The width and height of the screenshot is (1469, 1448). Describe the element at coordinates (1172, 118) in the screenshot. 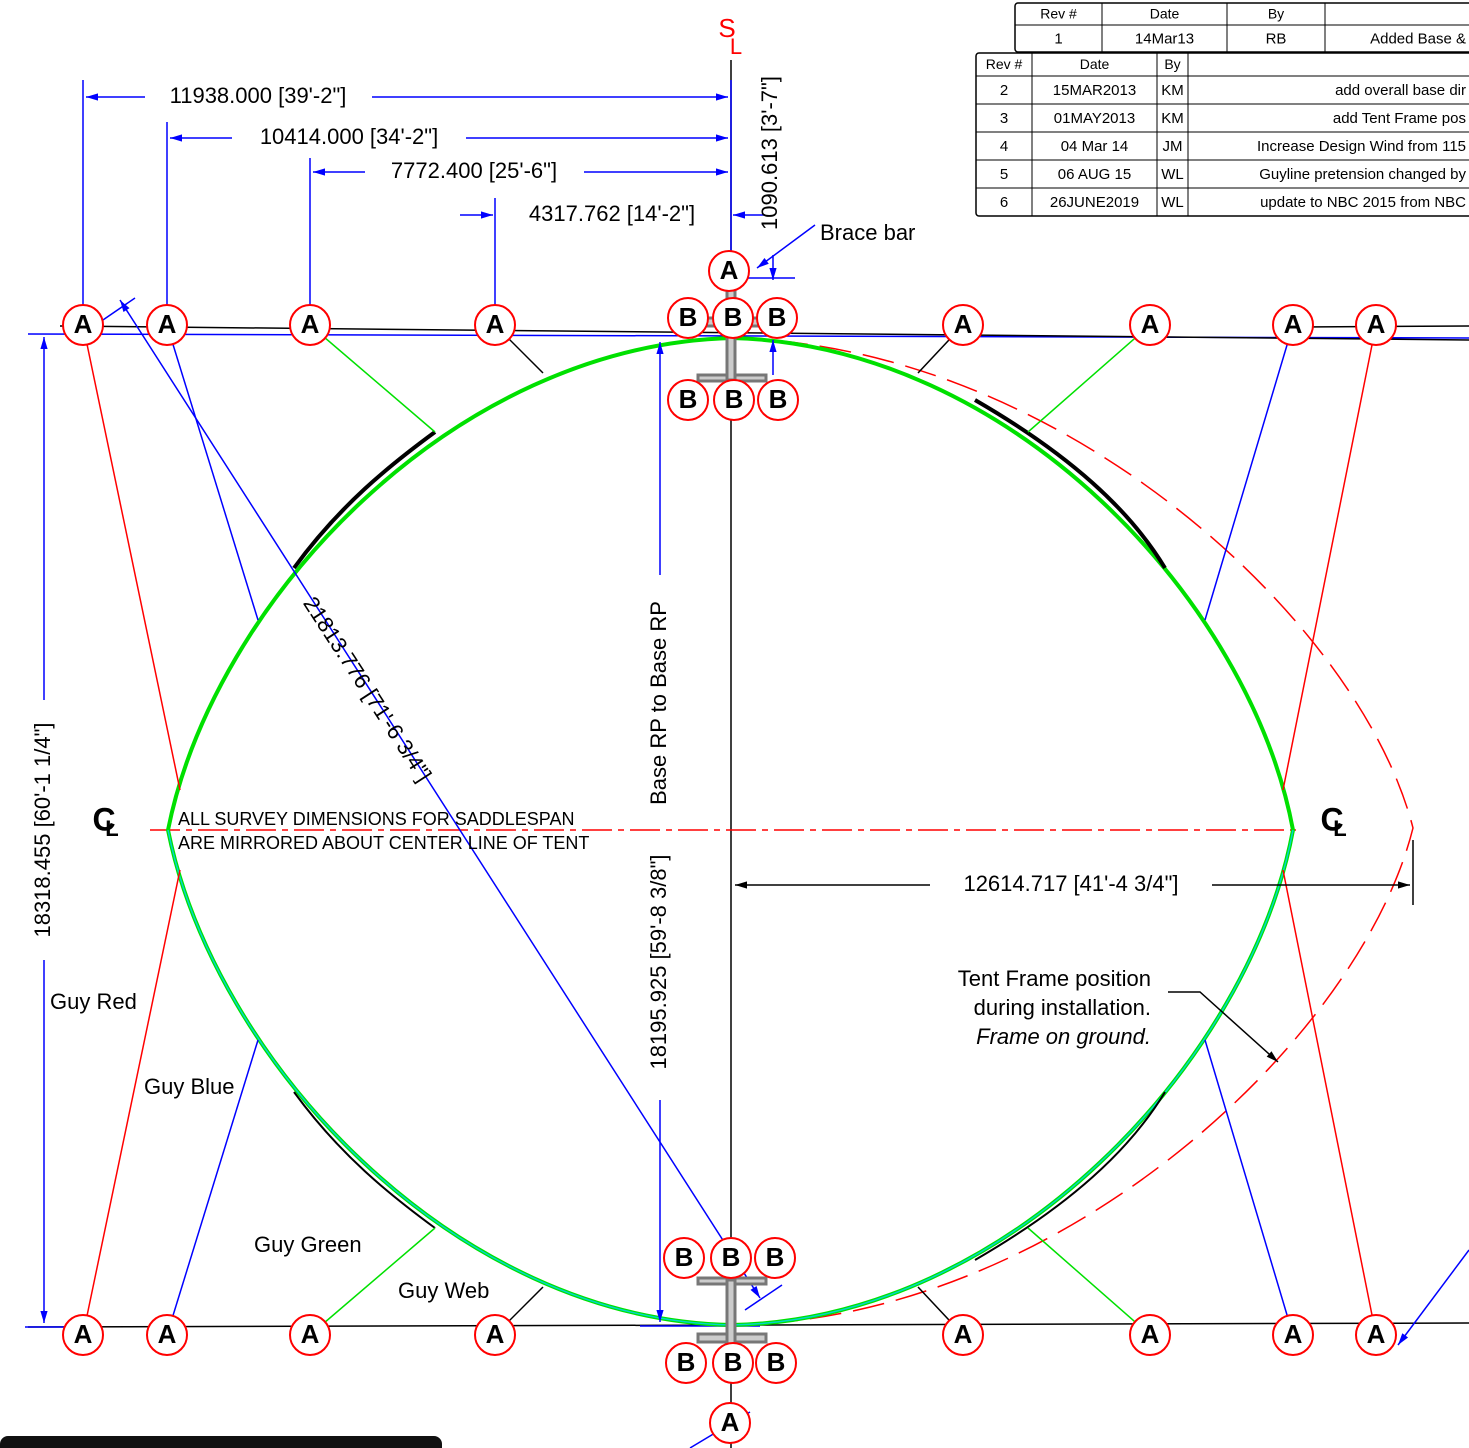

I see `table-cell: KM` at that location.